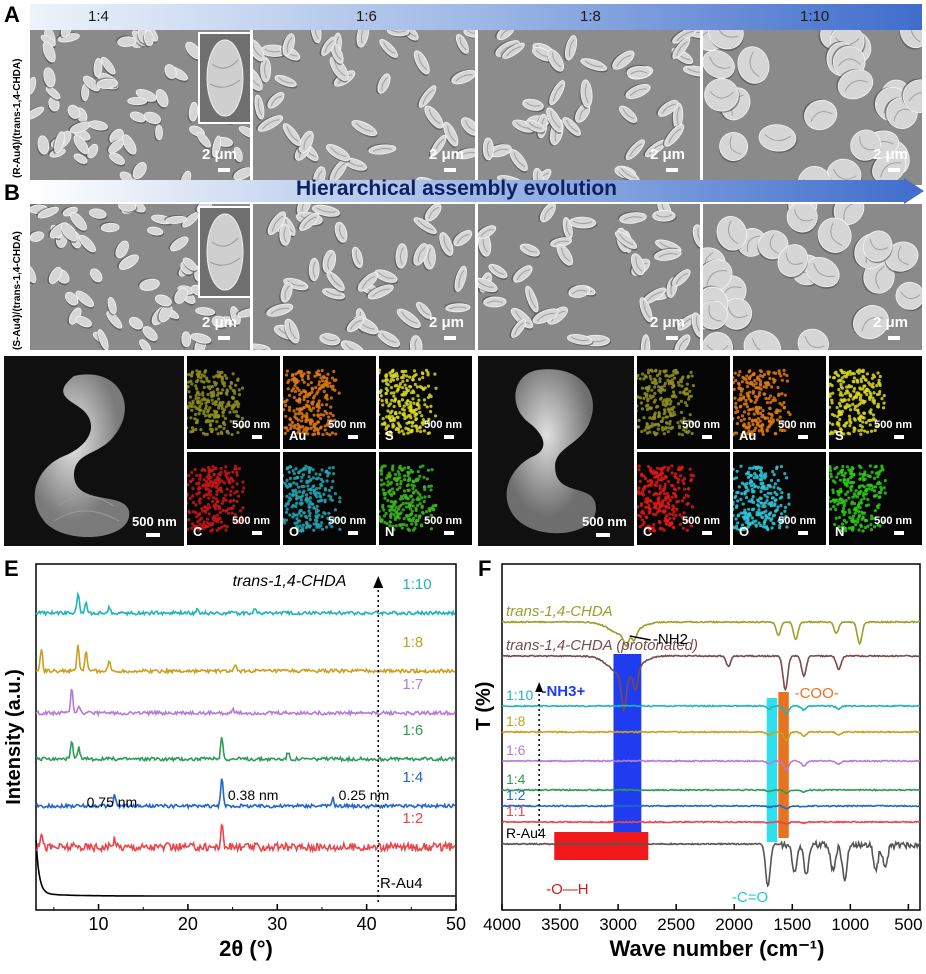 The width and height of the screenshot is (926, 974). I want to click on xrd-annotation: 0.38 nm, so click(253, 795).